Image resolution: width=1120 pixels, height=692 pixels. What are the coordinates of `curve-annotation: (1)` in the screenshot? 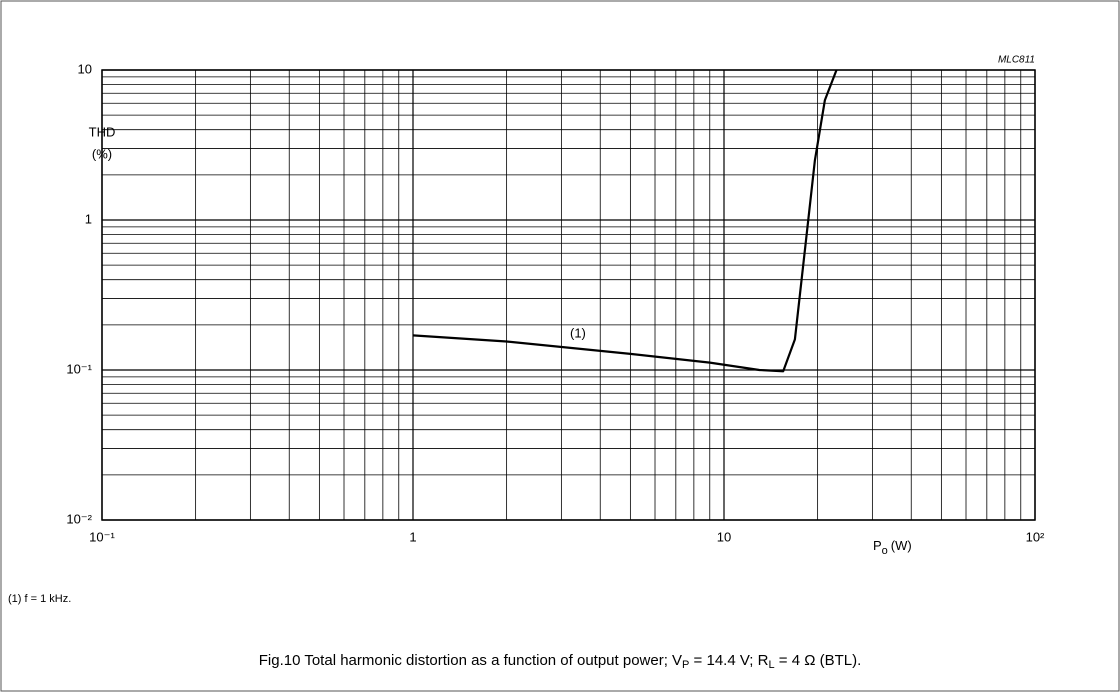 It's located at (578, 332).